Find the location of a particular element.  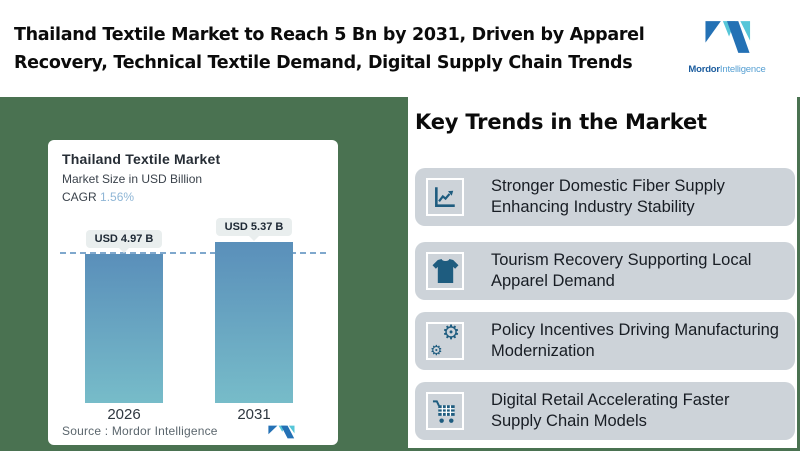

trend-line2: Modernization is located at coordinates (543, 351).